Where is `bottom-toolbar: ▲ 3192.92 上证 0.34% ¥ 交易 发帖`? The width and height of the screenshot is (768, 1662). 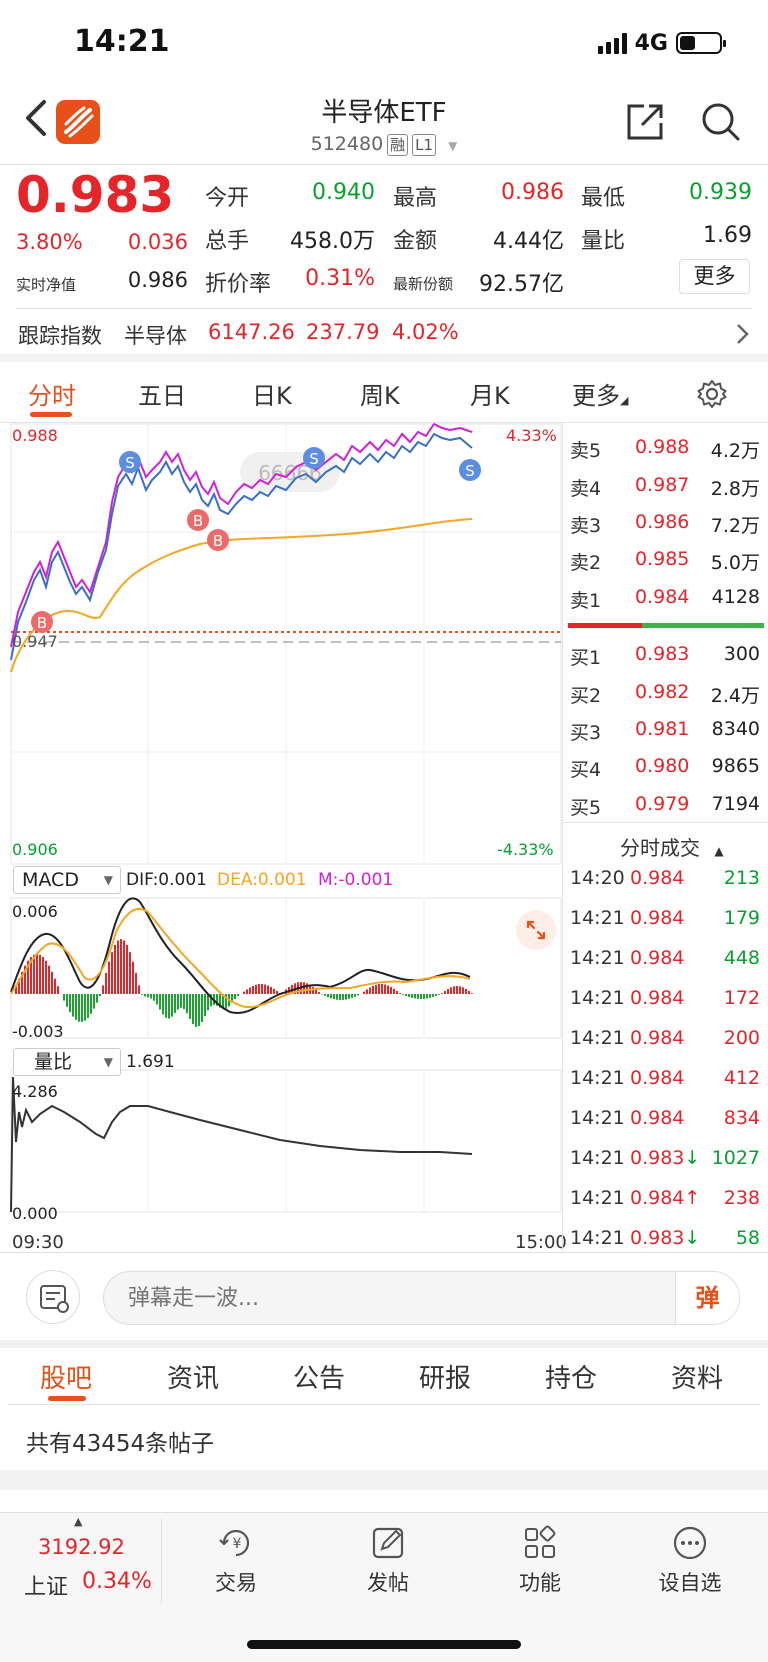
bottom-toolbar: ▲ 3192.92 上证 0.34% ¥ 交易 发帖 is located at coordinates (384, 1587).